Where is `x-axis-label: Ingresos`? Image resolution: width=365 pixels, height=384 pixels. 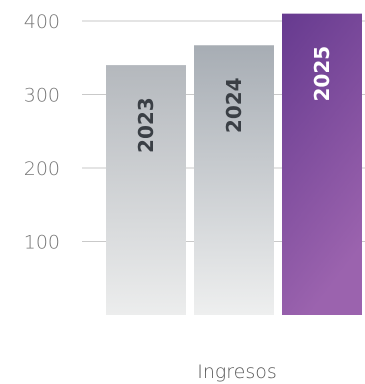 x-axis-label: Ingresos is located at coordinates (237, 372).